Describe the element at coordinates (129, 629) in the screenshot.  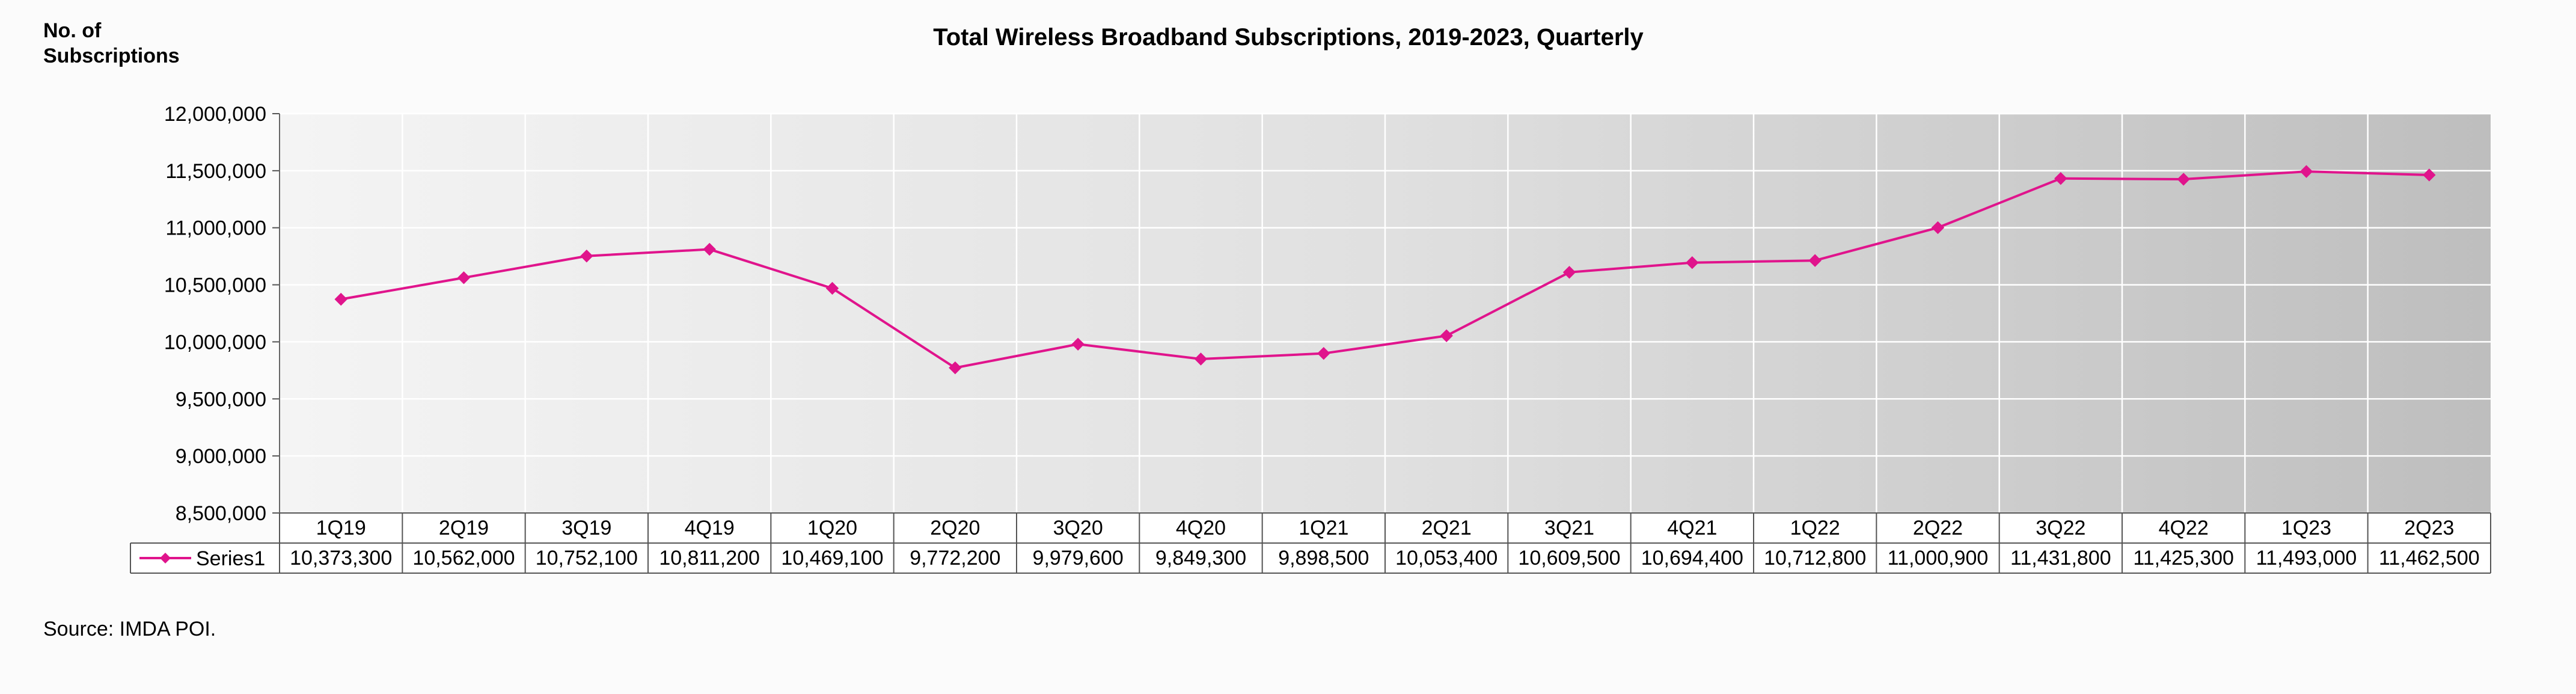
I see `source-note: Source: IMDA POI.` at that location.